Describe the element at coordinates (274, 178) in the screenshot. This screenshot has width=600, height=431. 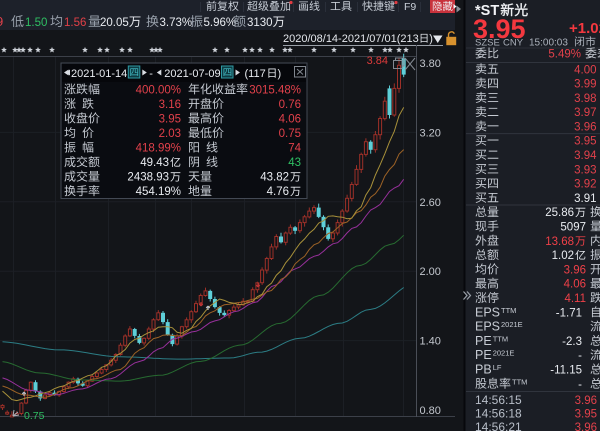
I see `svg-text: 43.82` at that location.